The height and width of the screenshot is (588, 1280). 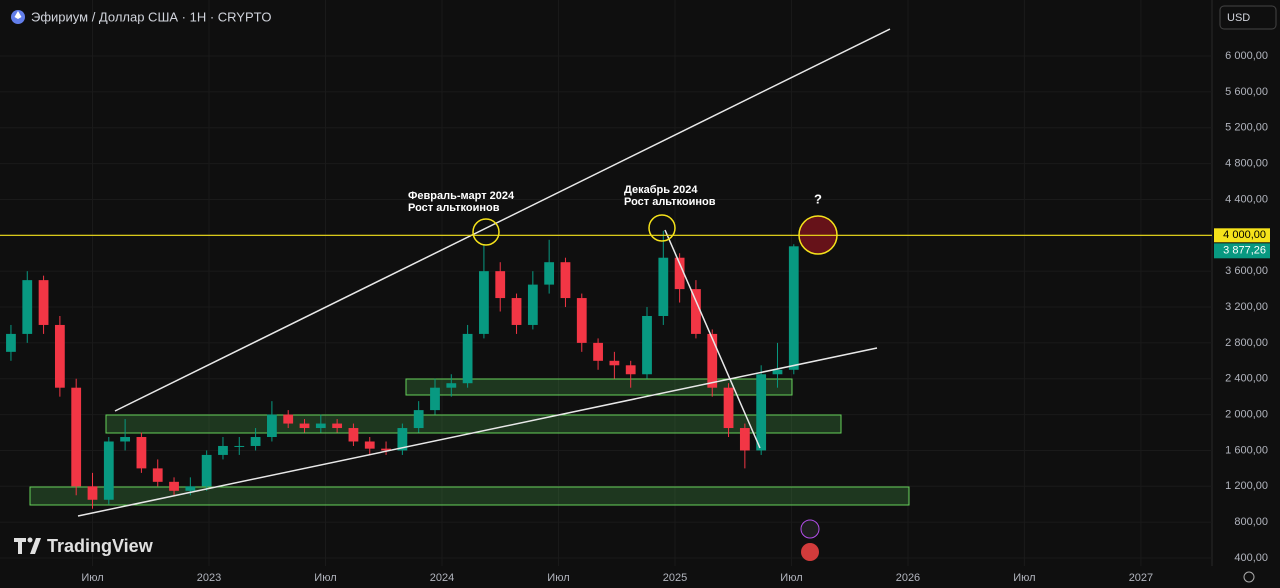 What do you see at coordinates (818, 198) in the screenshot?
I see `annotation: ?` at bounding box center [818, 198].